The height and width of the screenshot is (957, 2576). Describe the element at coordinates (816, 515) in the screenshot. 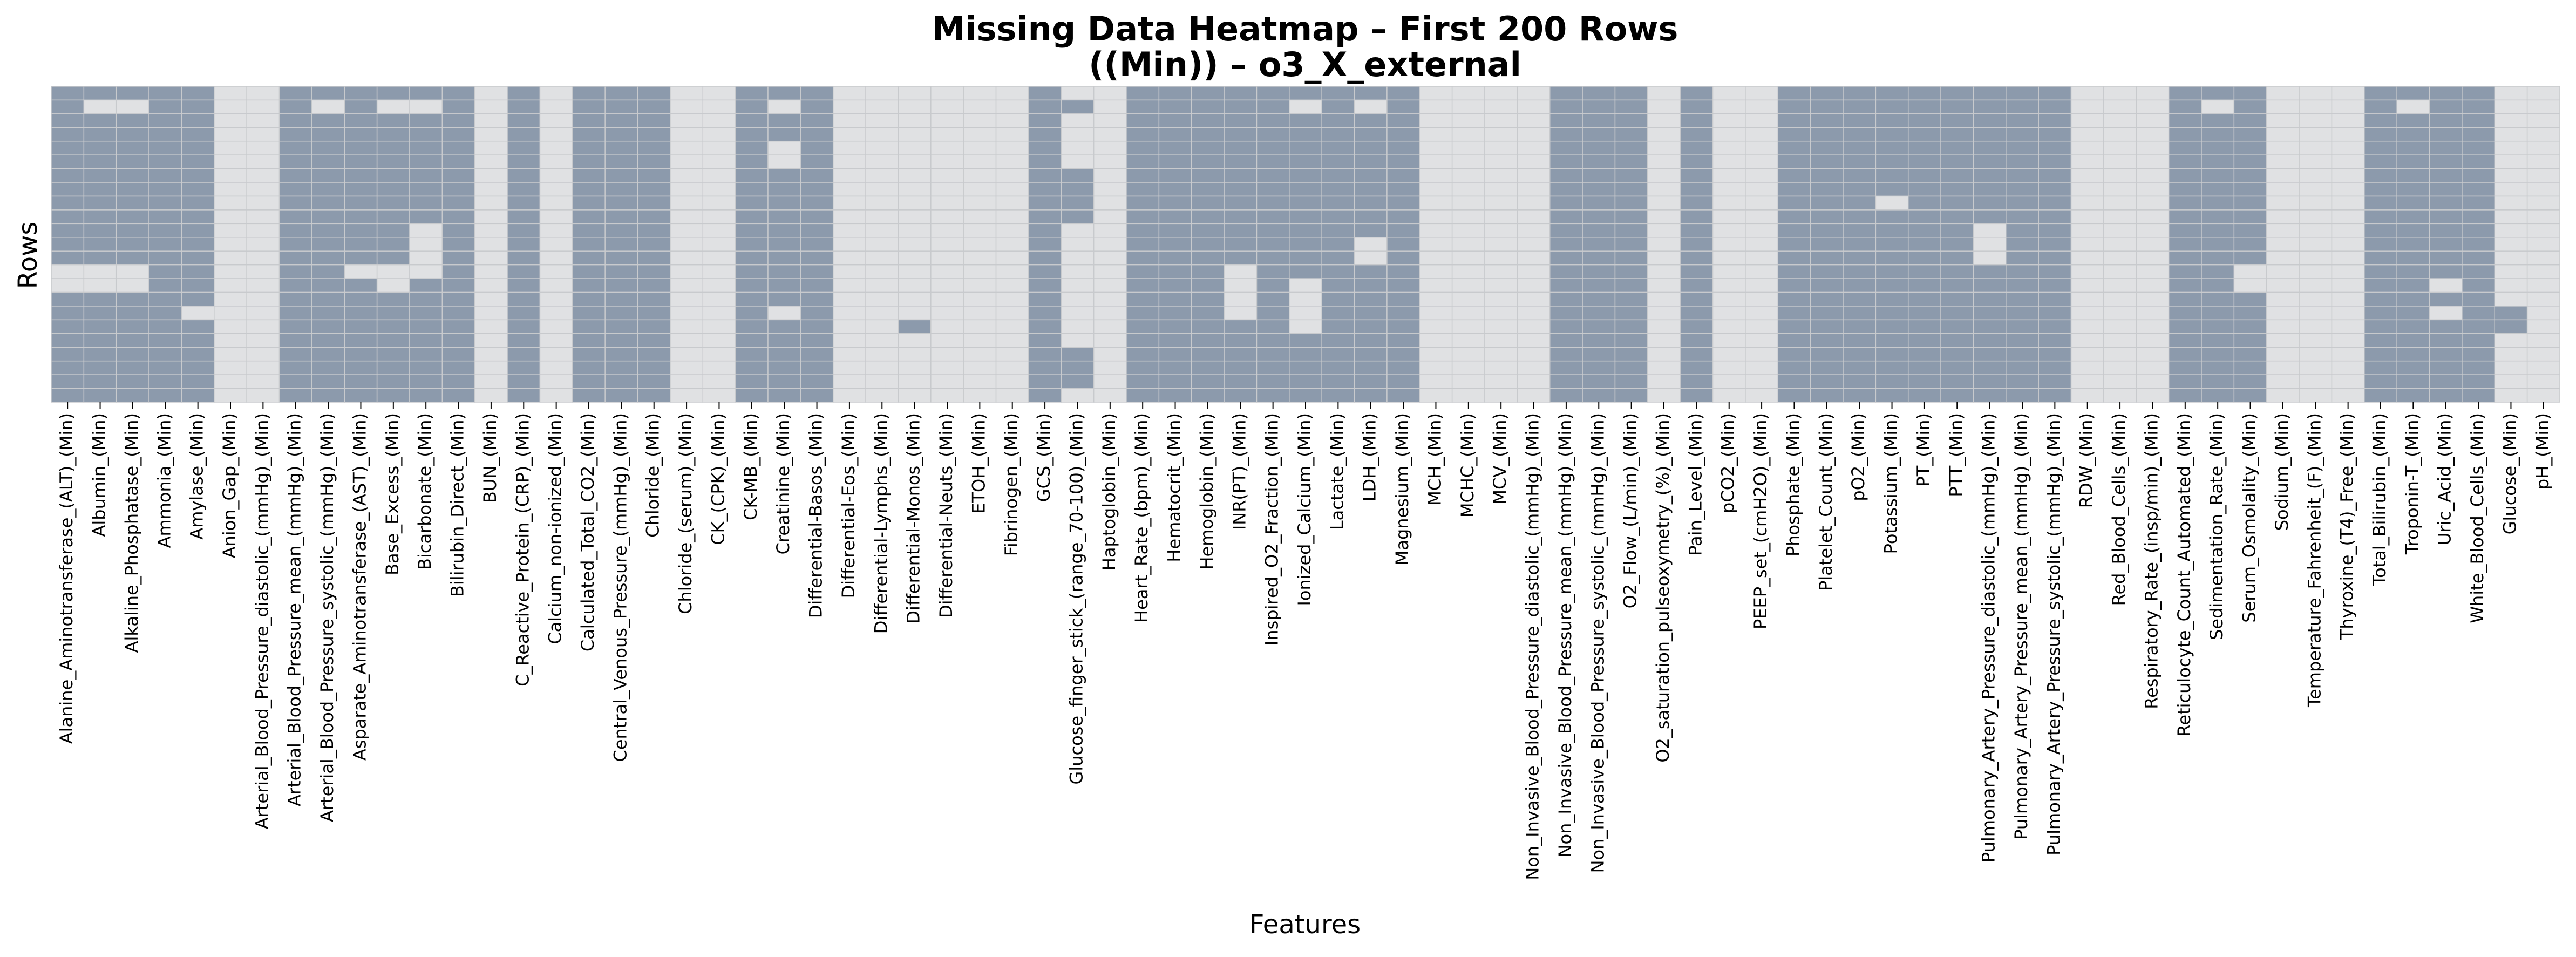

I see `x-tick-label: Differential-Basos_(Min)` at that location.